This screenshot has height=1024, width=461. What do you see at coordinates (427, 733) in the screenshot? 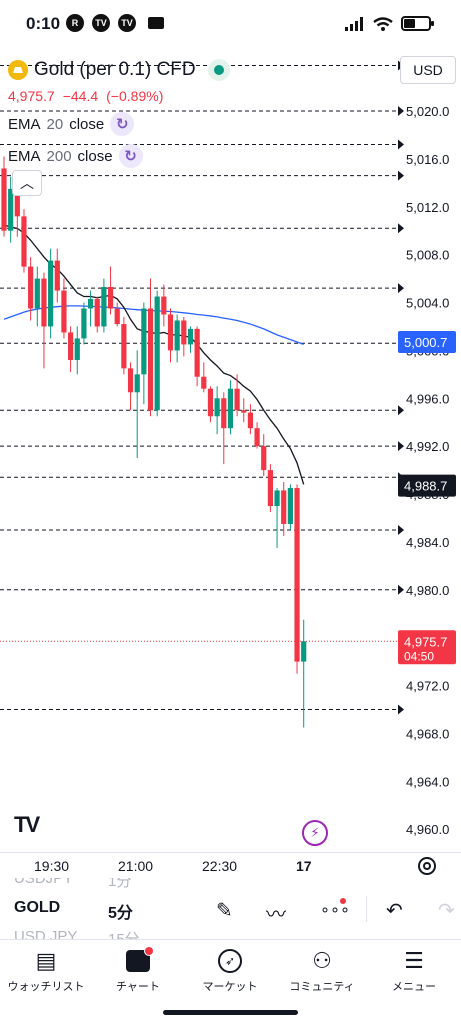
I see `y-tick-label: 4,968.0` at bounding box center [427, 733].